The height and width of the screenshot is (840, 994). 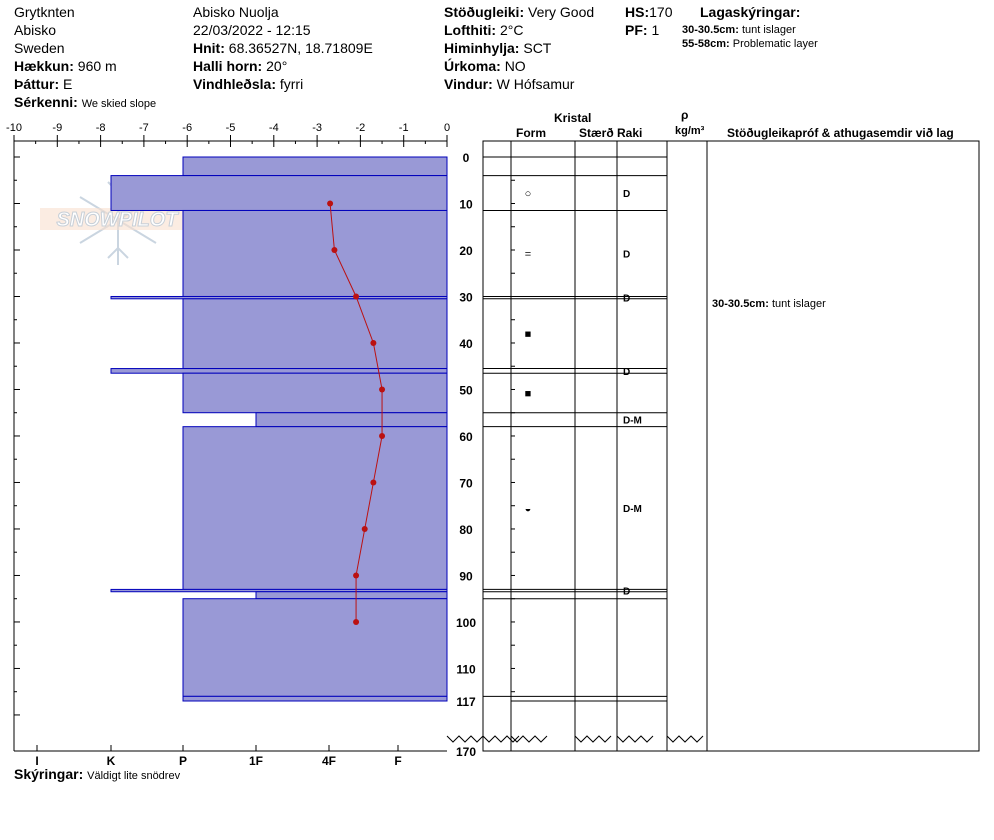 What do you see at coordinates (466, 204) in the screenshot?
I see `depth-tick-label: 10` at bounding box center [466, 204].